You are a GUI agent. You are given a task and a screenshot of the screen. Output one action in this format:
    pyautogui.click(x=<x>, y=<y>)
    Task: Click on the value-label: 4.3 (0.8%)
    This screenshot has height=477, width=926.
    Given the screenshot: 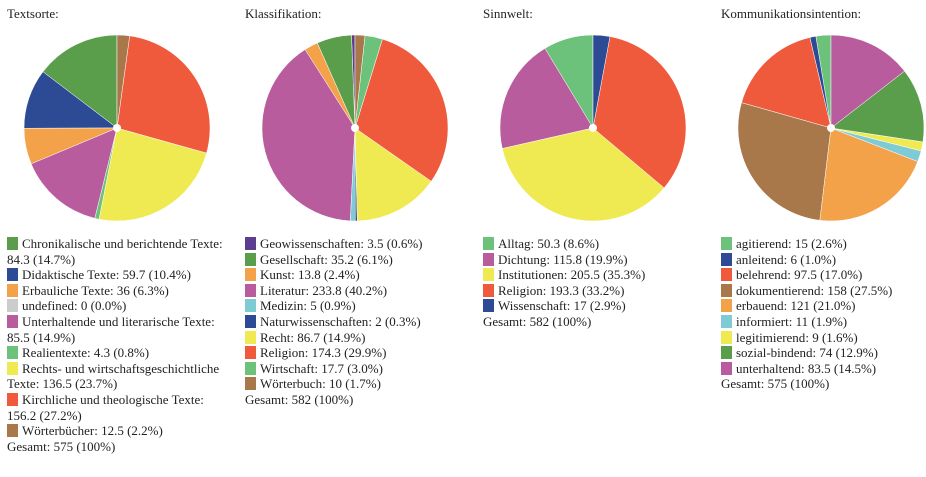 What is the action you would take?
    pyautogui.click(x=121, y=353)
    